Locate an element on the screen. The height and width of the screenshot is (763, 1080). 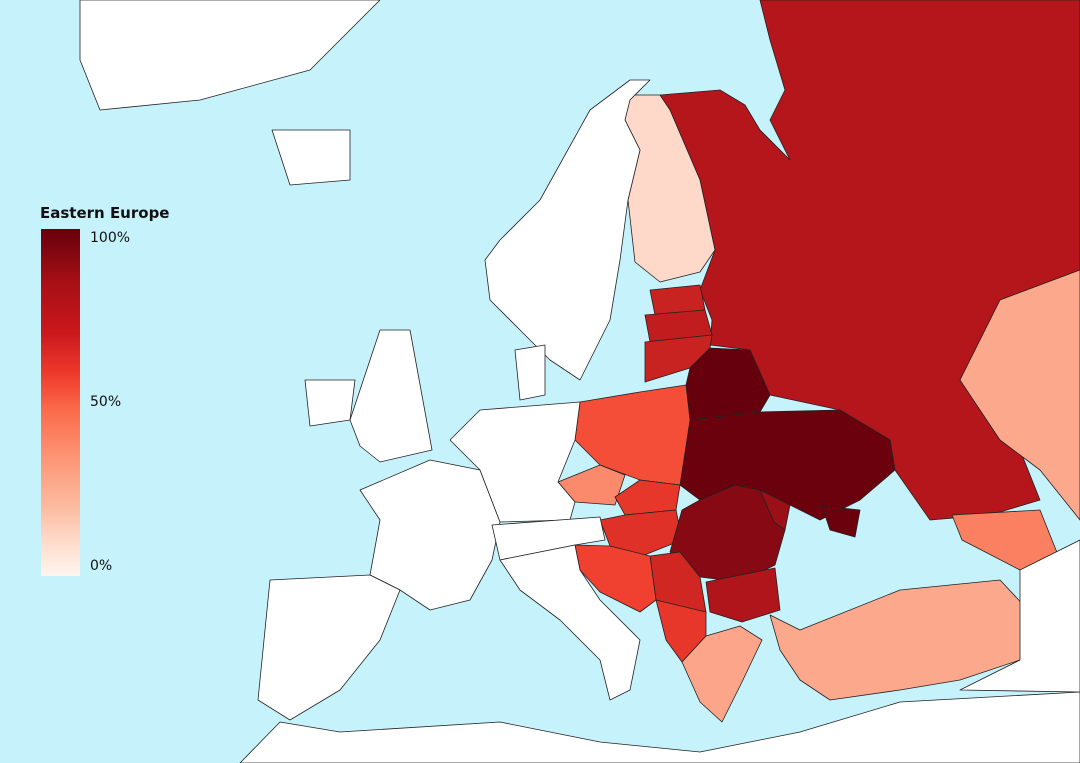
region-turkey is located at coordinates (900, 640).